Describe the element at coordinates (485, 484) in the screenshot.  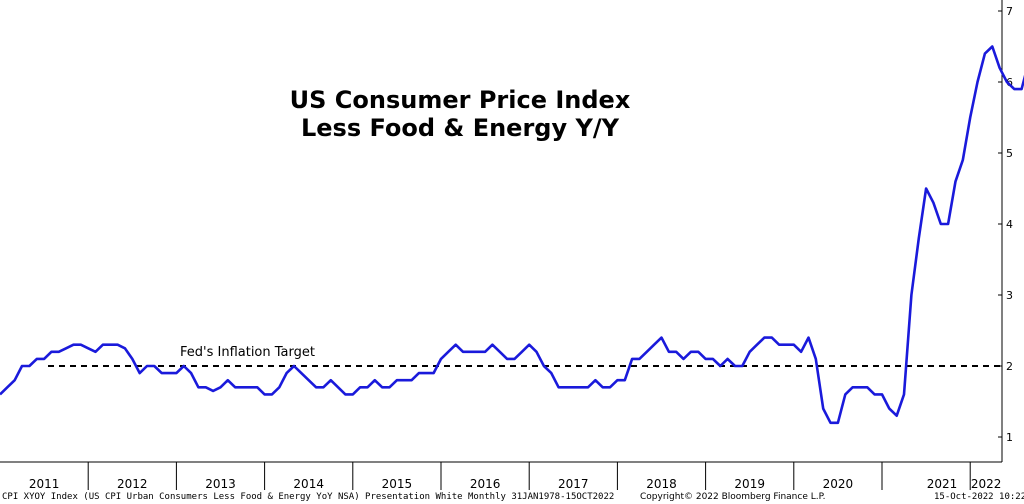
I see `x-tick-label-2016: 2016` at that location.